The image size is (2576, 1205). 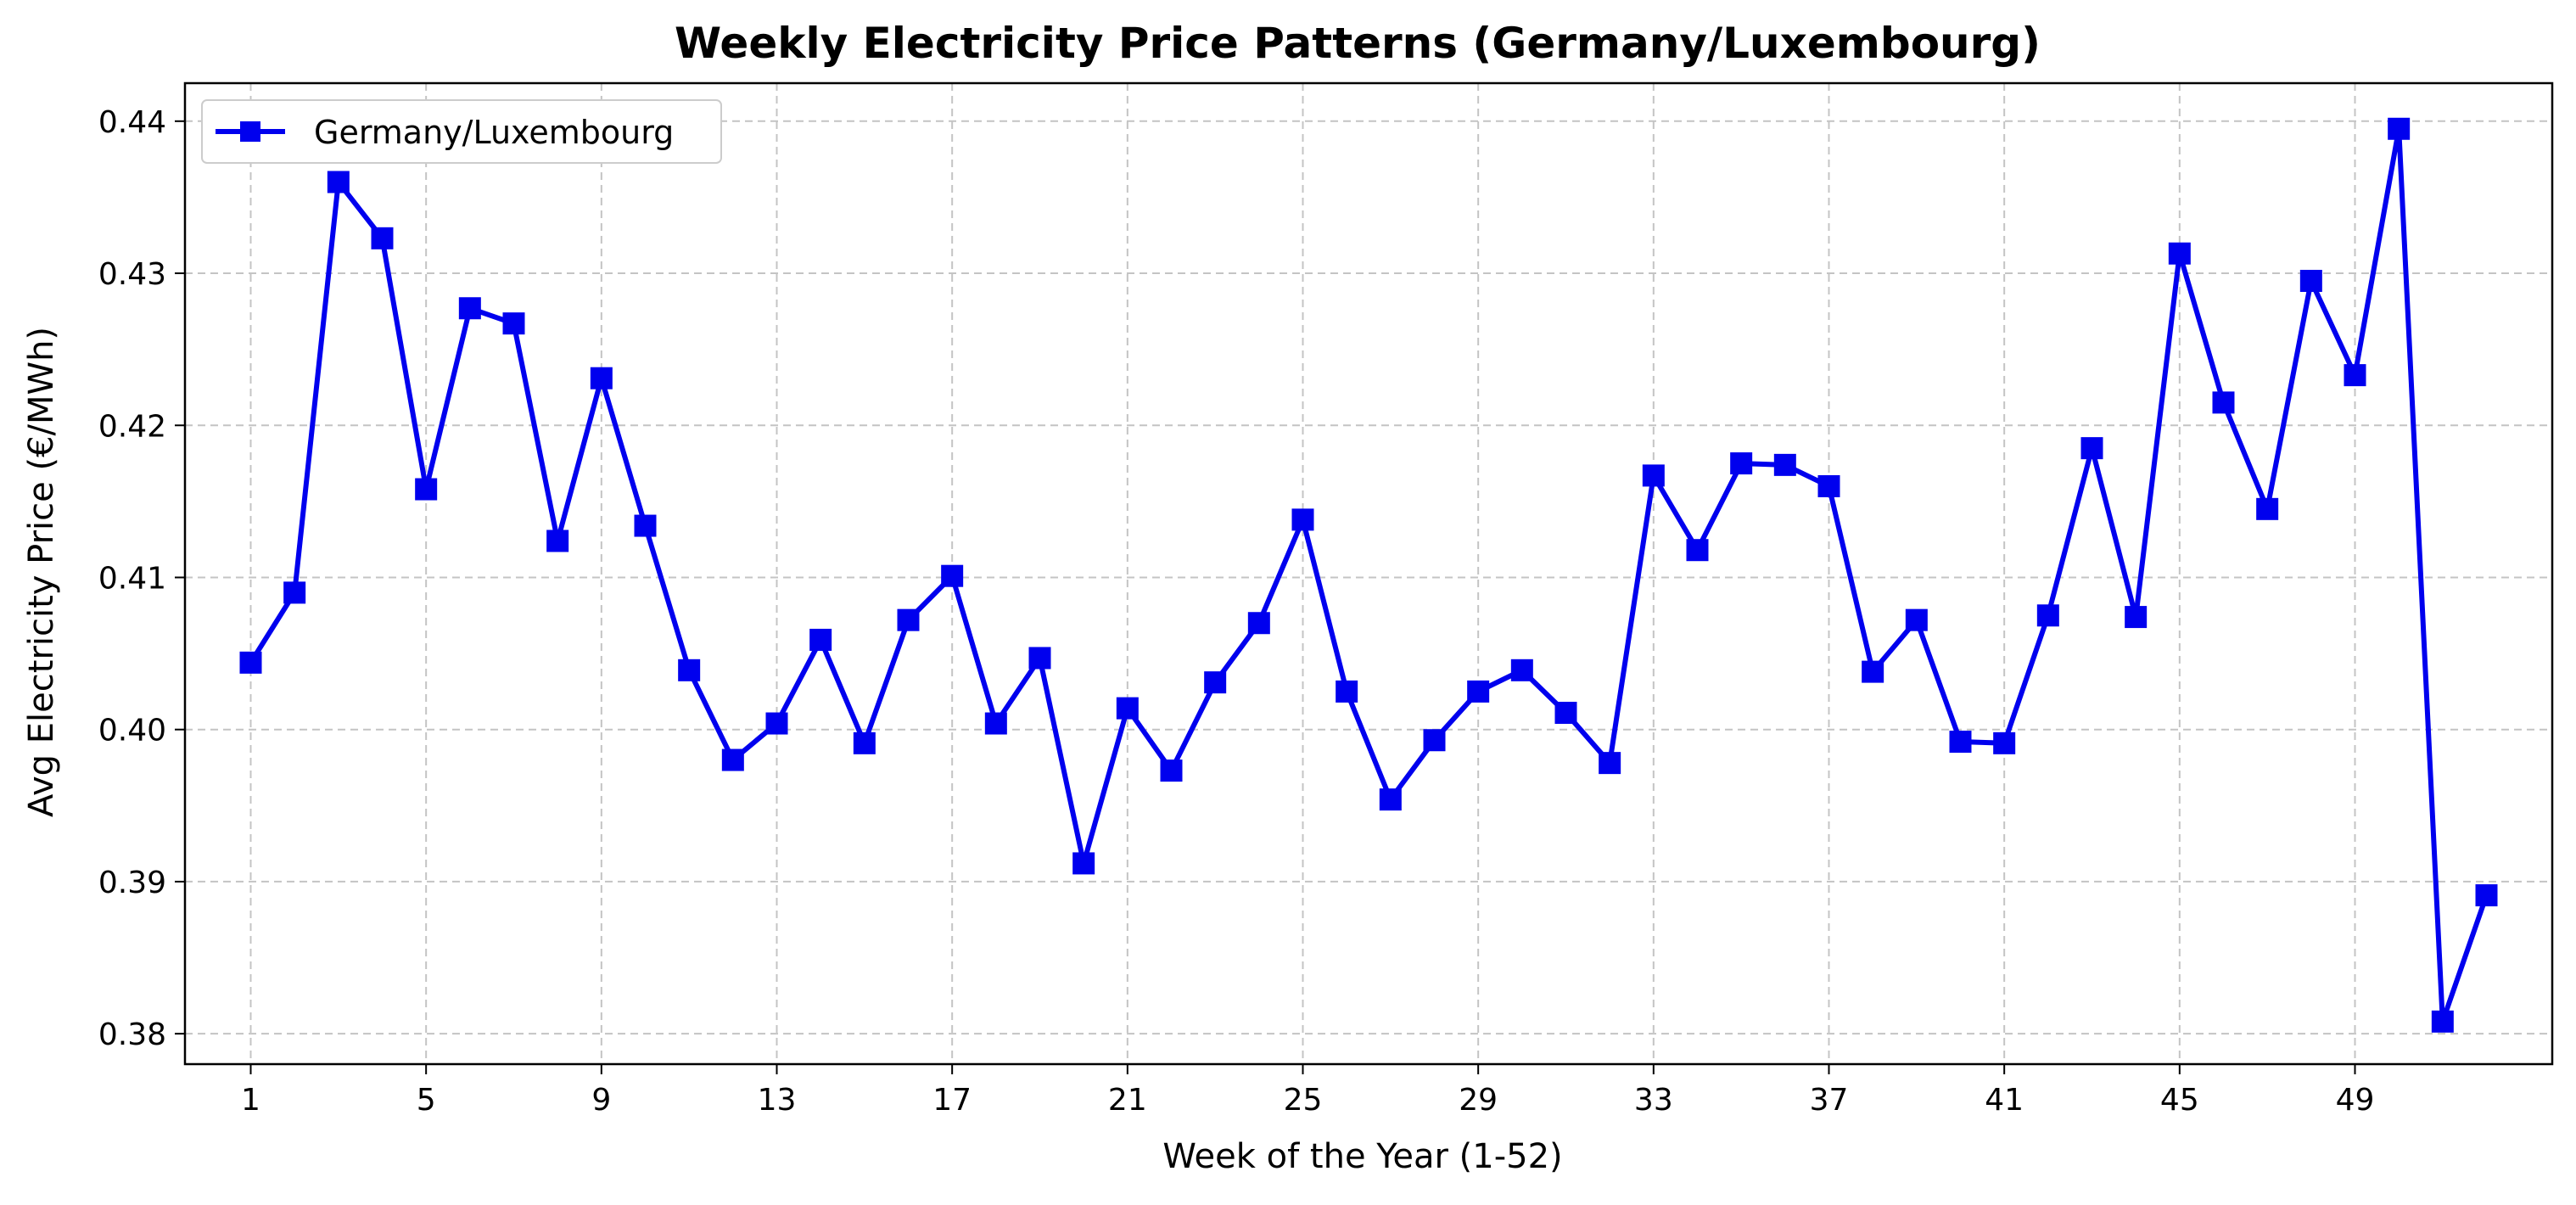 I want to click on legend: Germany/Luxembourg, so click(x=462, y=131).